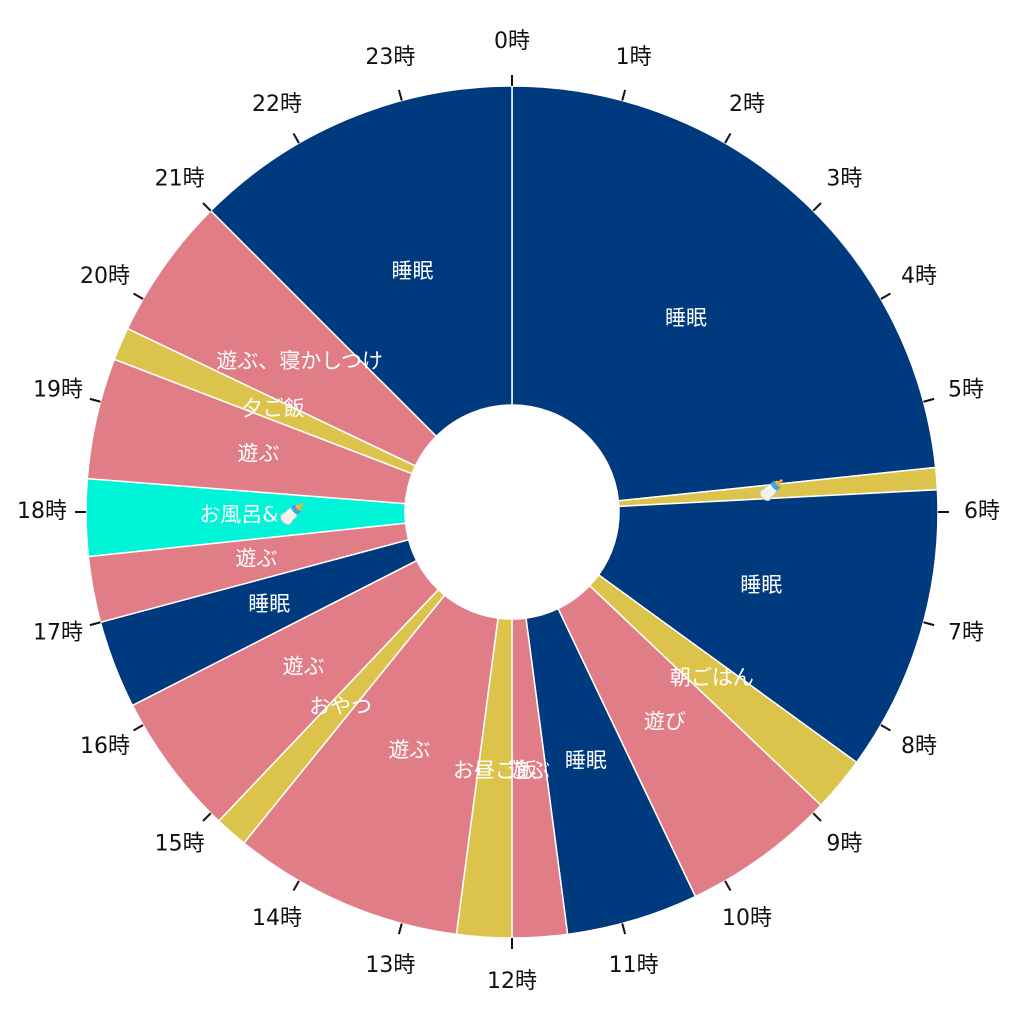 This screenshot has width=1024, height=1024. Describe the element at coordinates (340, 706) in the screenshot. I see `segment-label: おやつ` at that location.